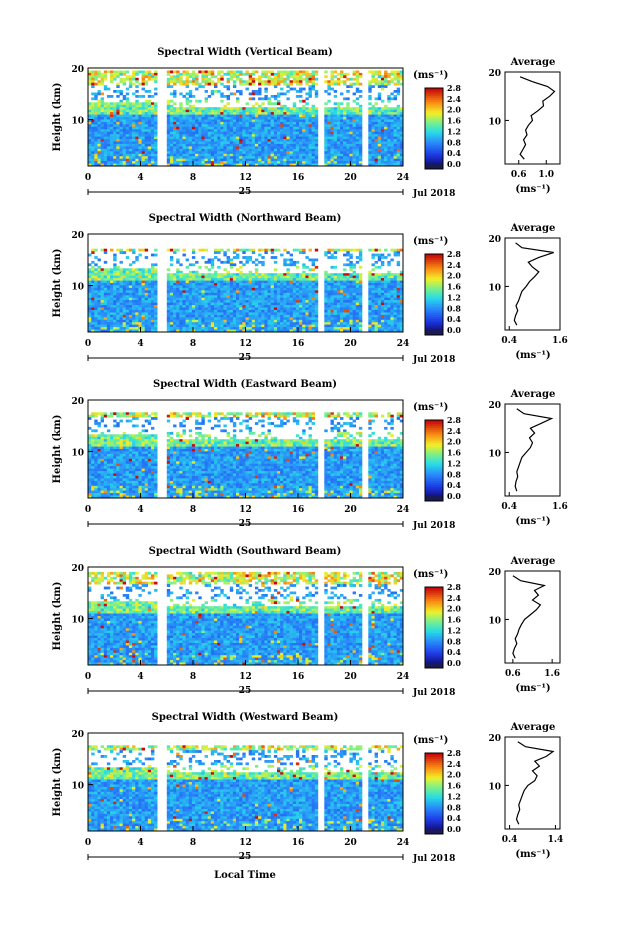  I want to click on colorbar-segment, so click(434, 129).